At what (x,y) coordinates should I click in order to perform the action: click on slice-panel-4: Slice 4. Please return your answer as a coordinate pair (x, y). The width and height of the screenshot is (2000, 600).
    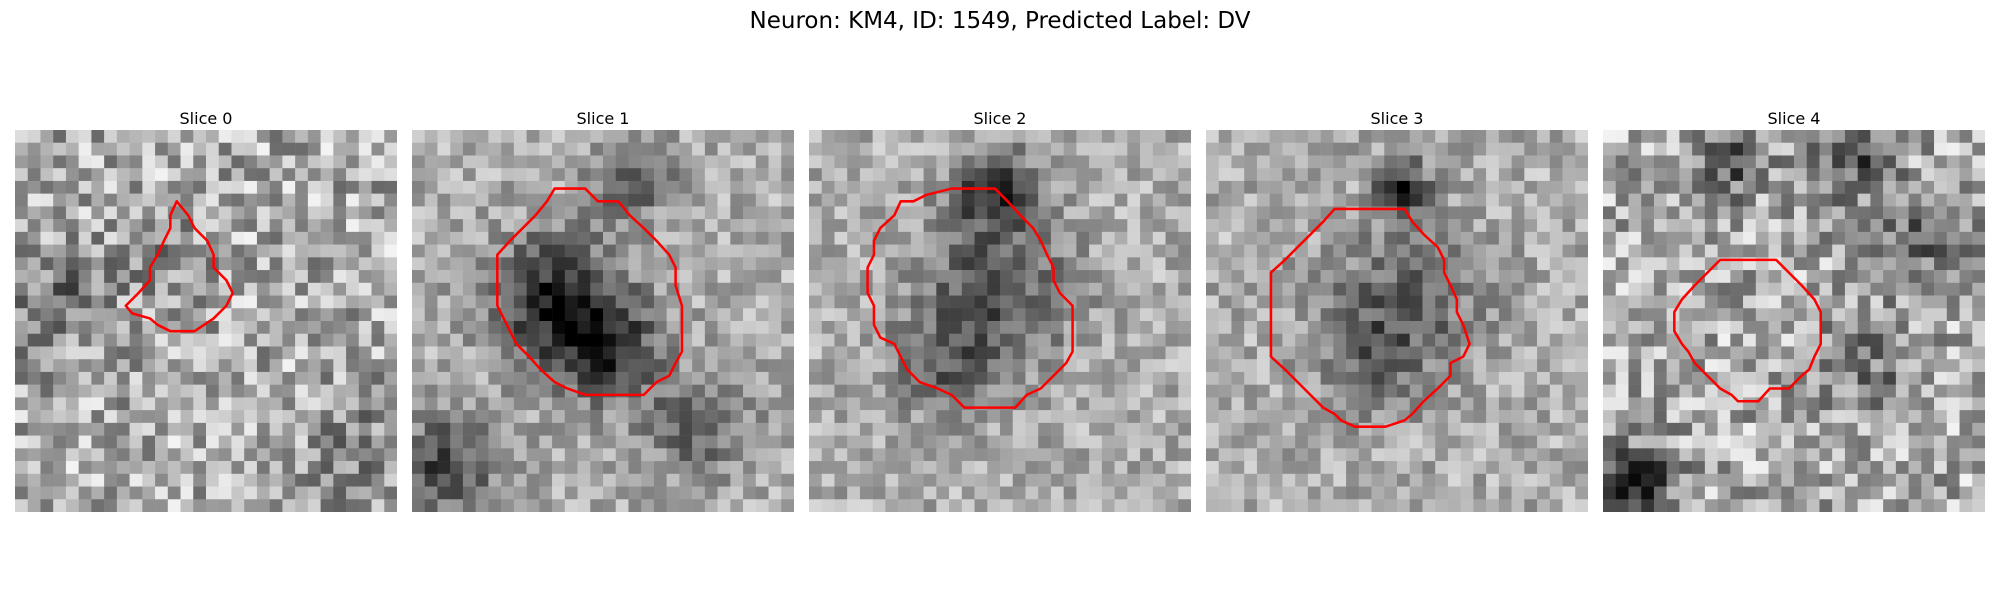
    Looking at the image, I should click on (1794, 310).